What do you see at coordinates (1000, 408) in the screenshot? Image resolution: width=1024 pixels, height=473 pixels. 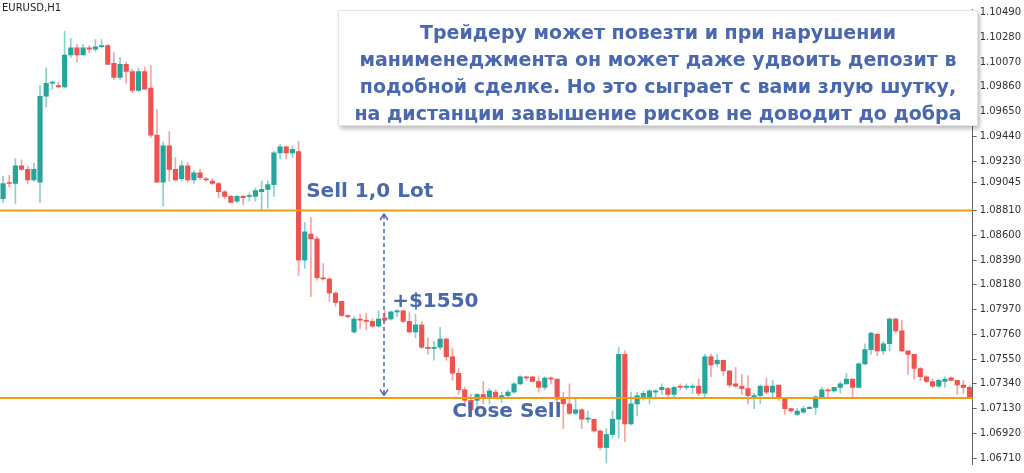 I see `y-tick-label: 1.07130` at bounding box center [1000, 408].